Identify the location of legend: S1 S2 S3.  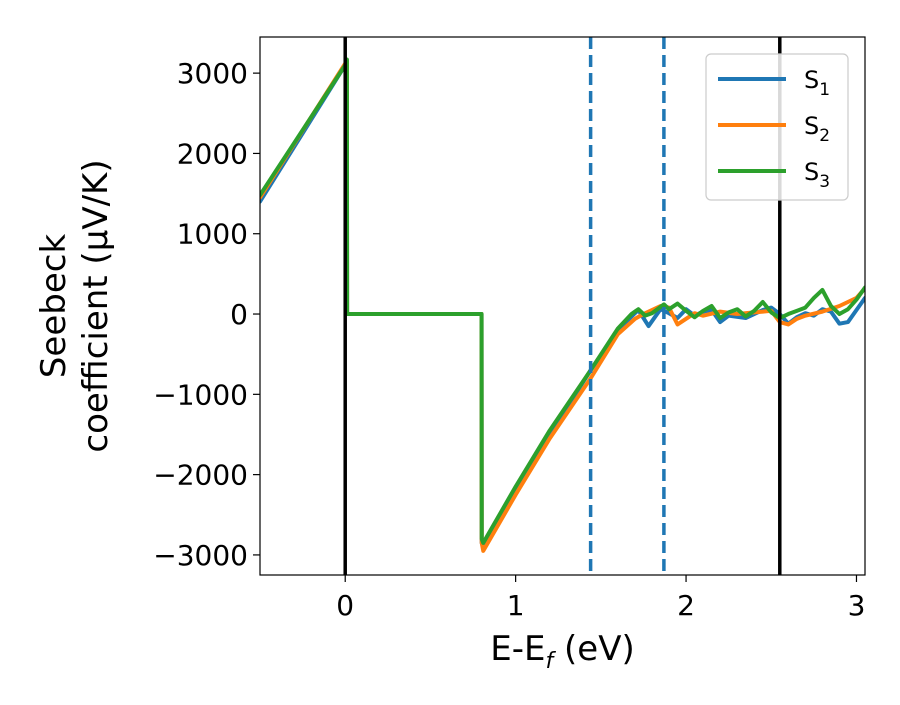
(777, 127).